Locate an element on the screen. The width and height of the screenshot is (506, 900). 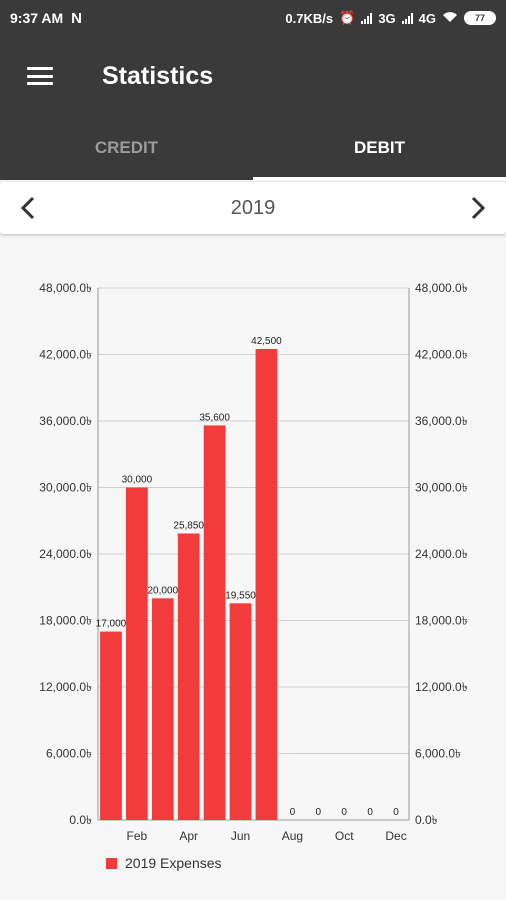
network-type-1: 3G is located at coordinates (387, 18).